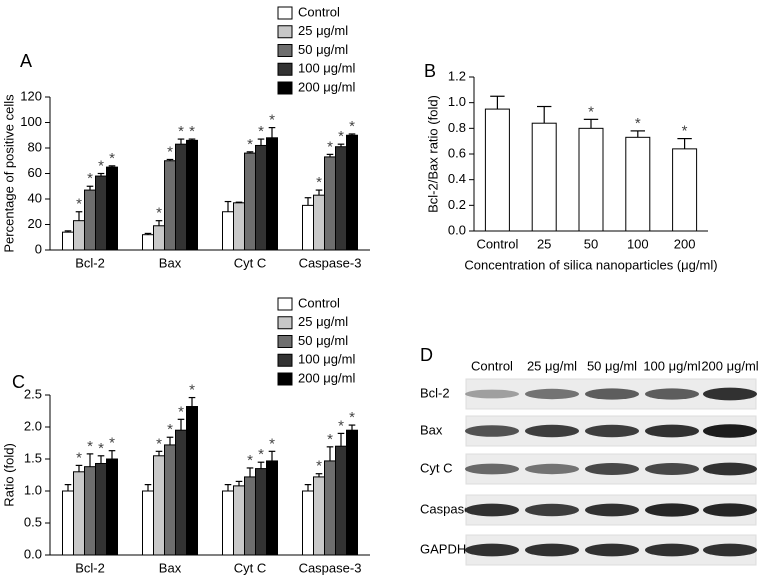 This screenshot has height=583, width=765. What do you see at coordinates (457, 127) in the screenshot?
I see `y-tick-label: 0.8` at bounding box center [457, 127].